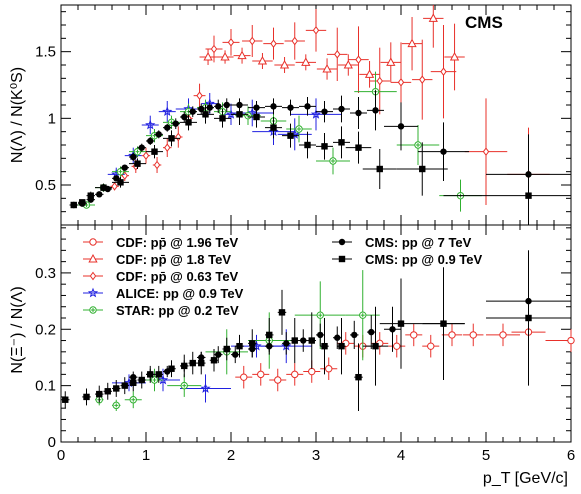 This screenshot has width=581, height=494. I want to click on legend-label: CDF: pp̄ @ 1.96 TeV, so click(177, 242).